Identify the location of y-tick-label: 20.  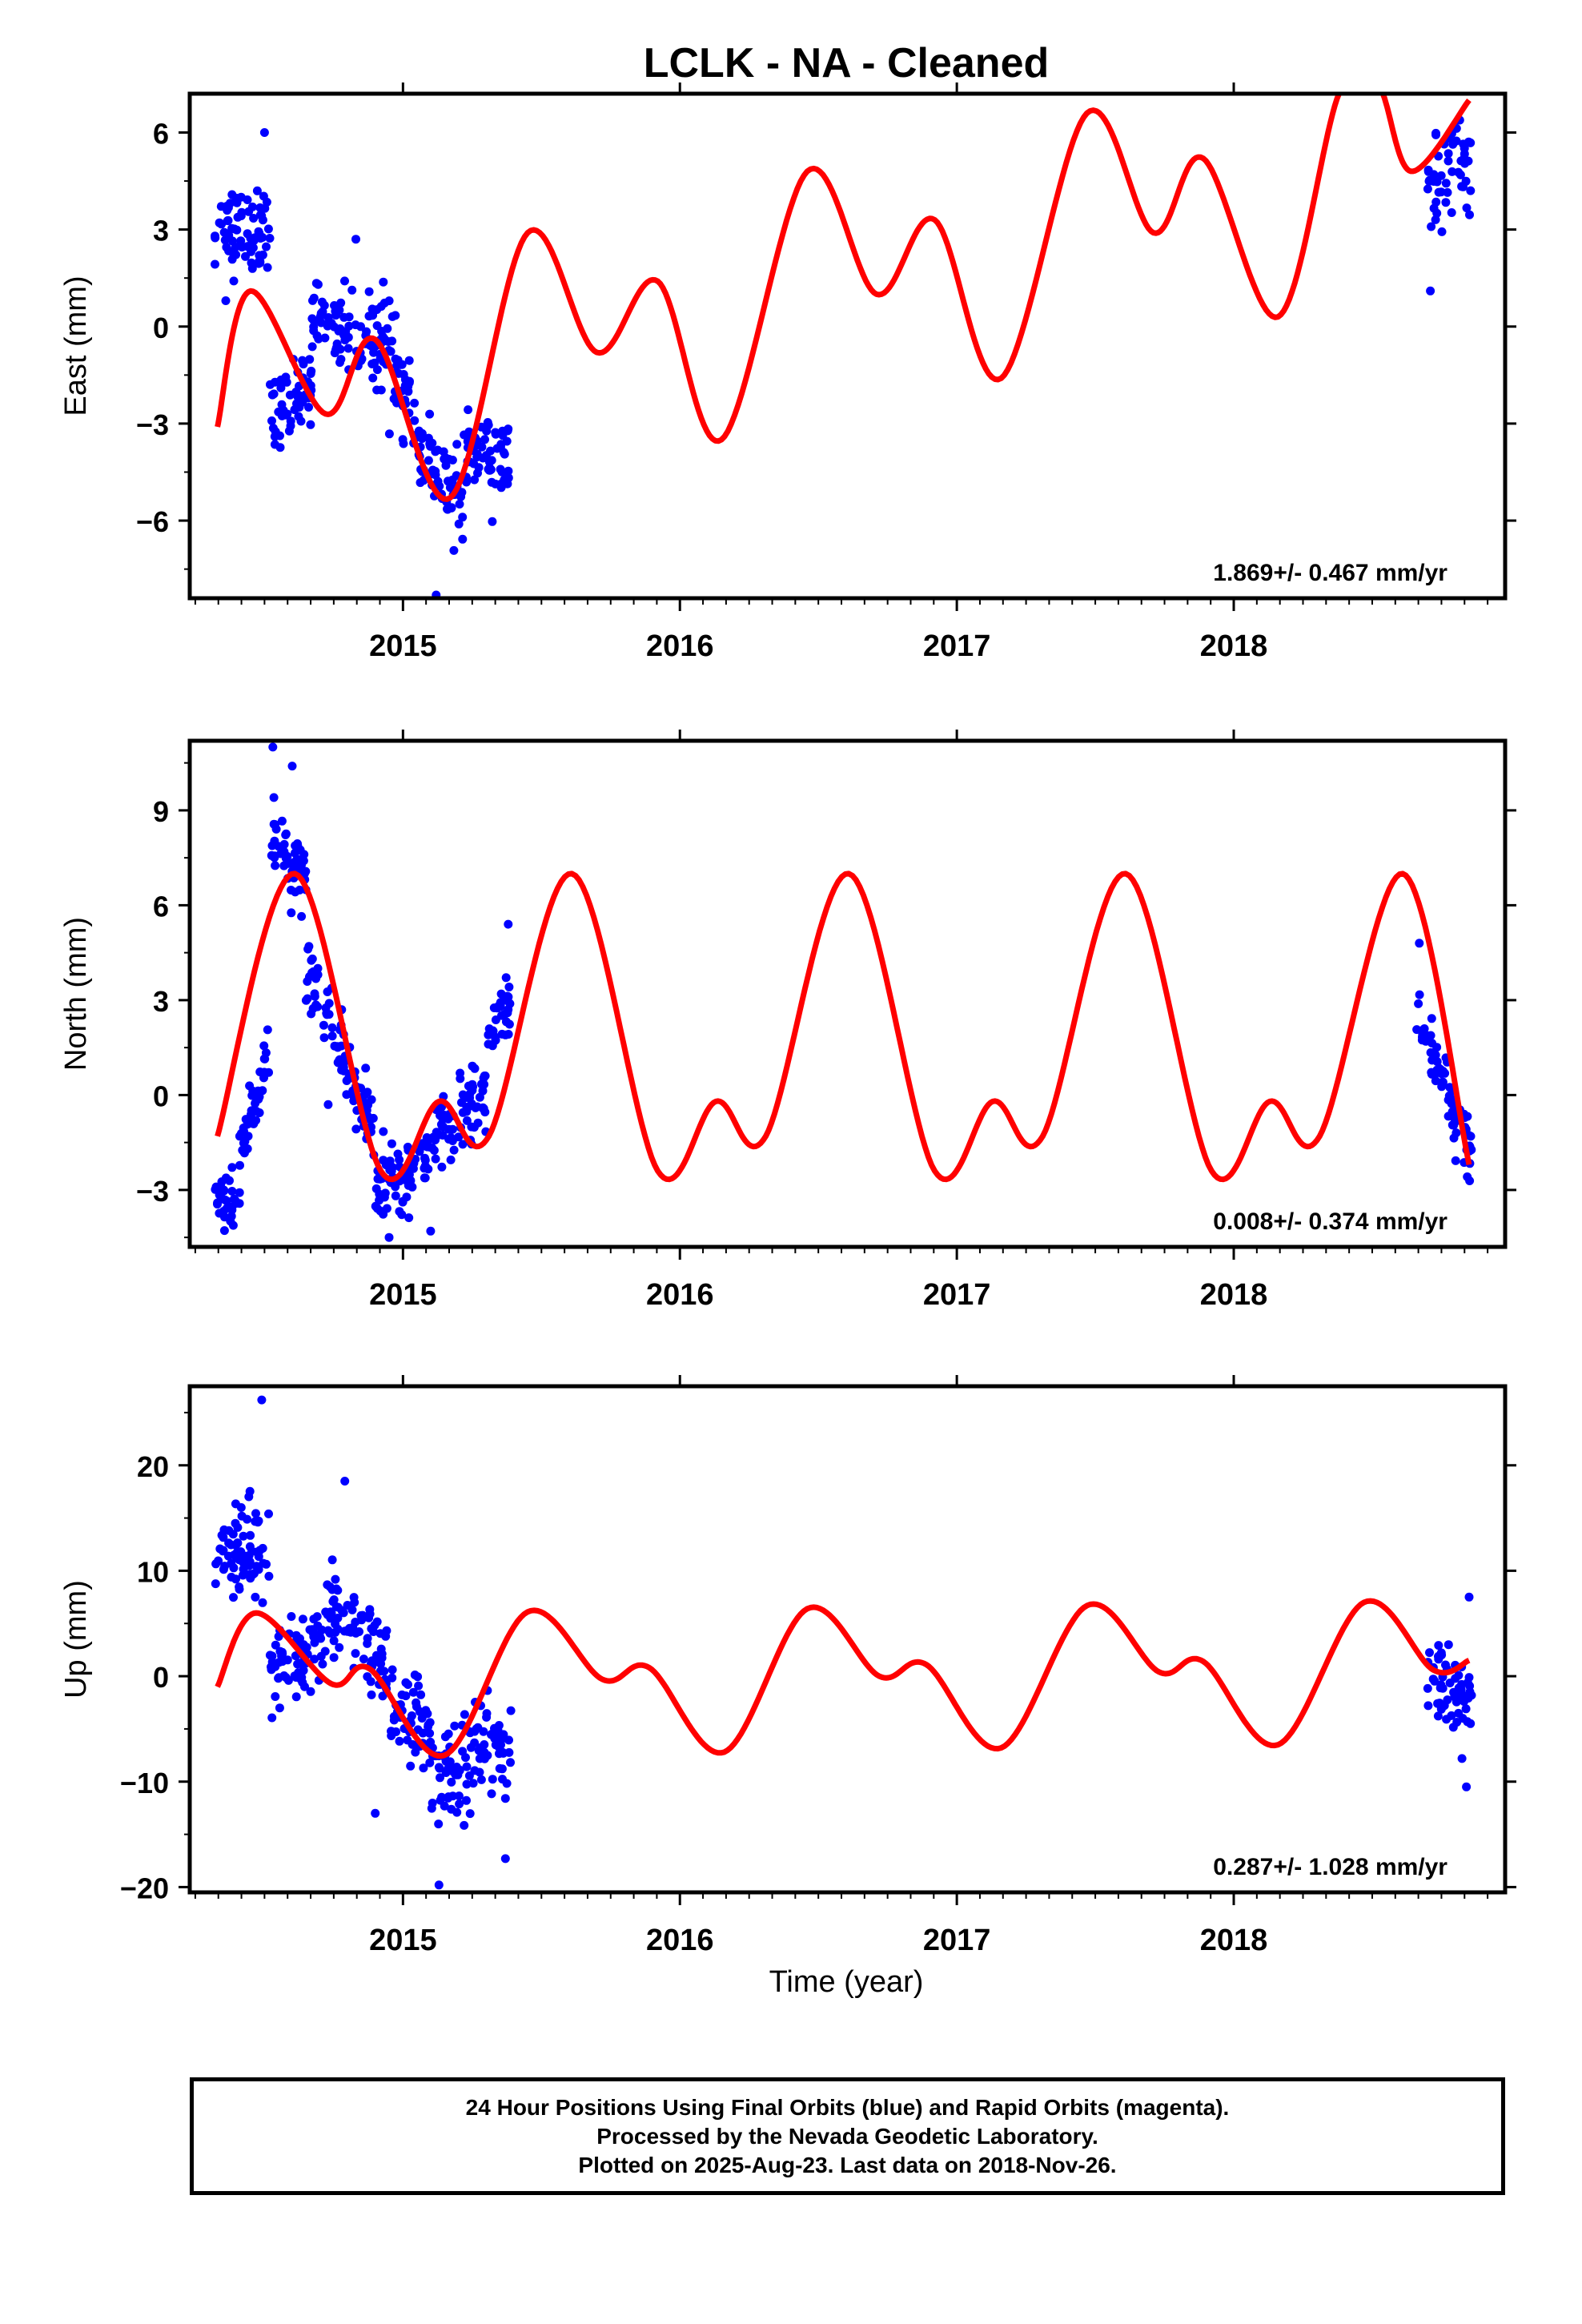
(153, 1466).